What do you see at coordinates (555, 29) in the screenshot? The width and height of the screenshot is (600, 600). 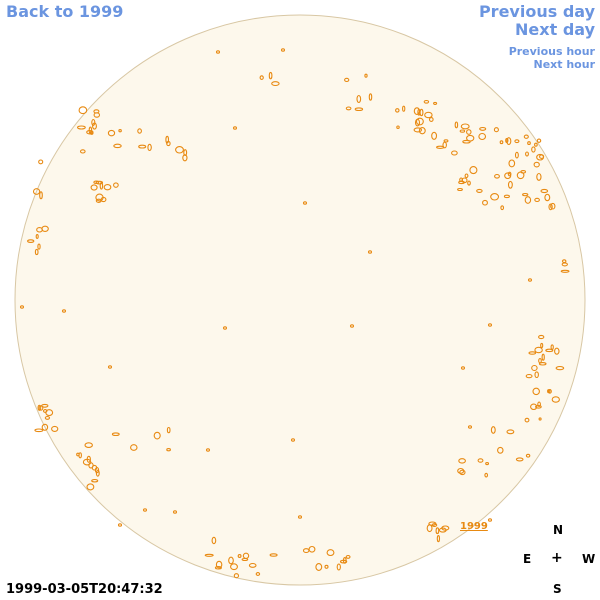 I see `next-day-link: Next day` at bounding box center [555, 29].